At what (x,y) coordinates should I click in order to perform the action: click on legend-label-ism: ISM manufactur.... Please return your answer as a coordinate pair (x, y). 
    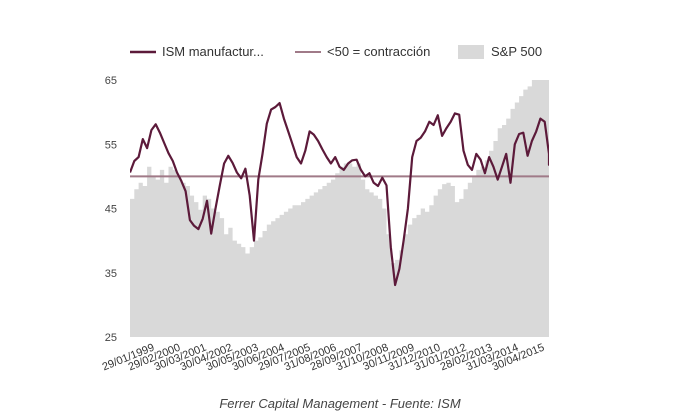
    Looking at the image, I should click on (213, 51).